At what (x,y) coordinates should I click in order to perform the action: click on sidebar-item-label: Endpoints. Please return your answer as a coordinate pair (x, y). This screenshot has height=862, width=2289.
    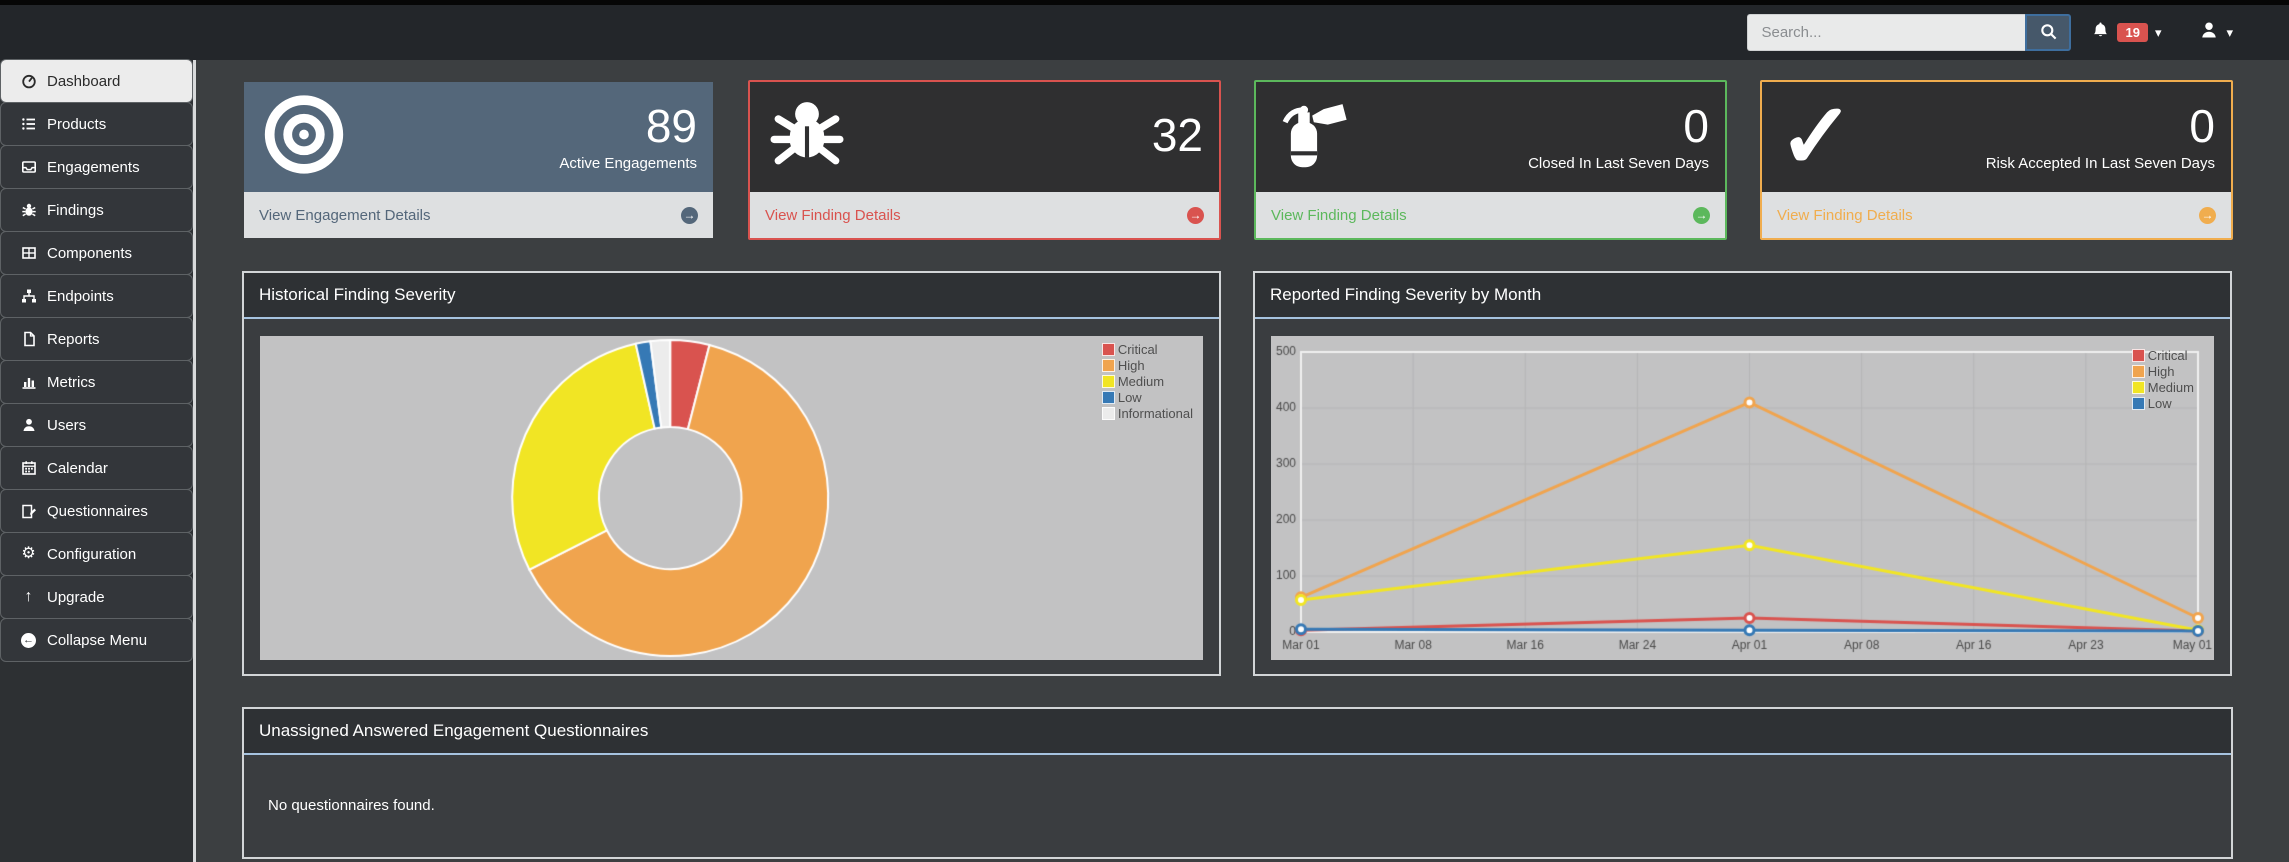
    Looking at the image, I should click on (80, 296).